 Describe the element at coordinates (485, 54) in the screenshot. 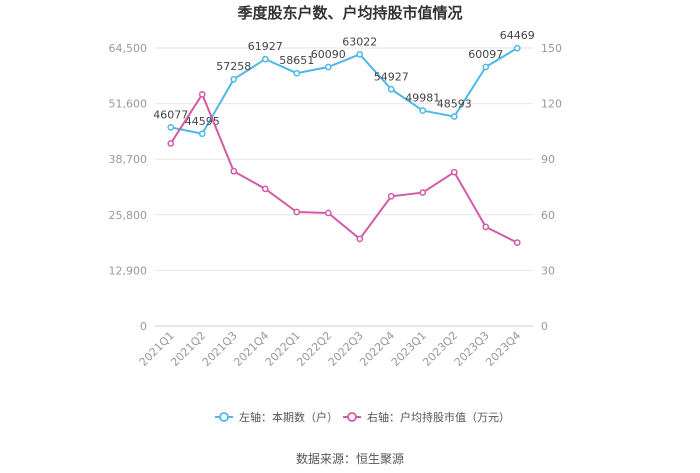

I see `data-label: 60097` at that location.